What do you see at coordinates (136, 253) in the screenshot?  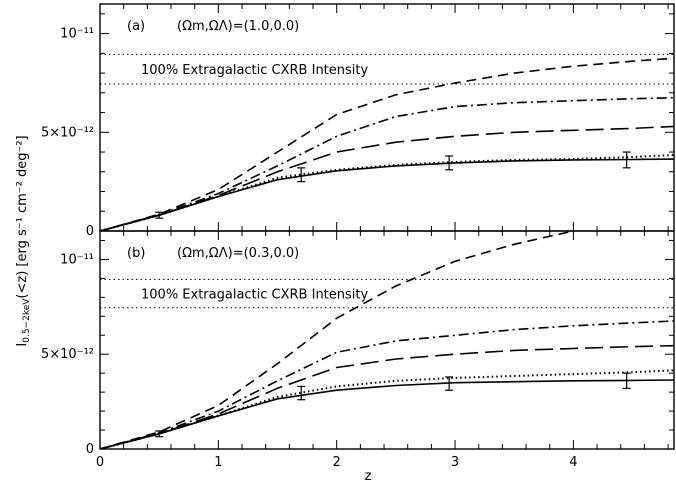 I see `panel-label: (b)` at bounding box center [136, 253].